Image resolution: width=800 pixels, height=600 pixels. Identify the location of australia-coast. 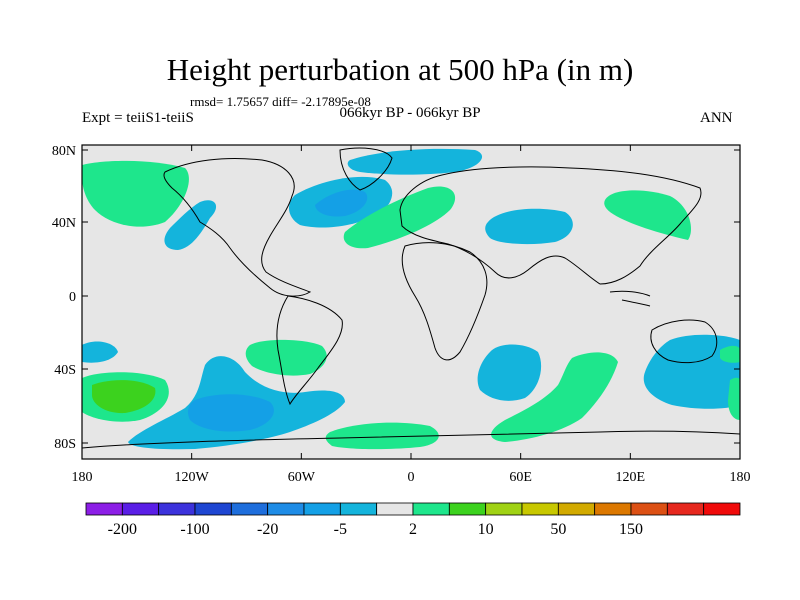
(684, 341).